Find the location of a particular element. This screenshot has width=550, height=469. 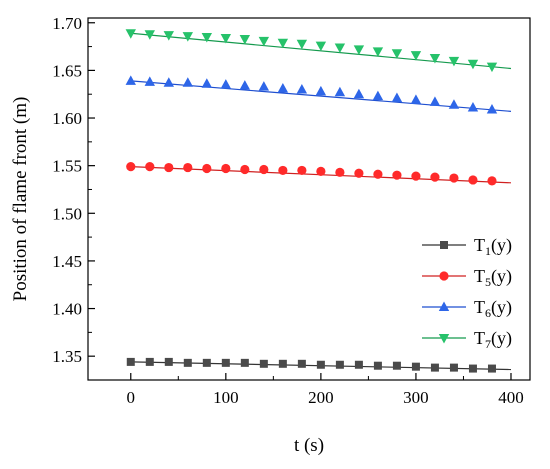

x-axis-title: t (s) is located at coordinates (309, 445).